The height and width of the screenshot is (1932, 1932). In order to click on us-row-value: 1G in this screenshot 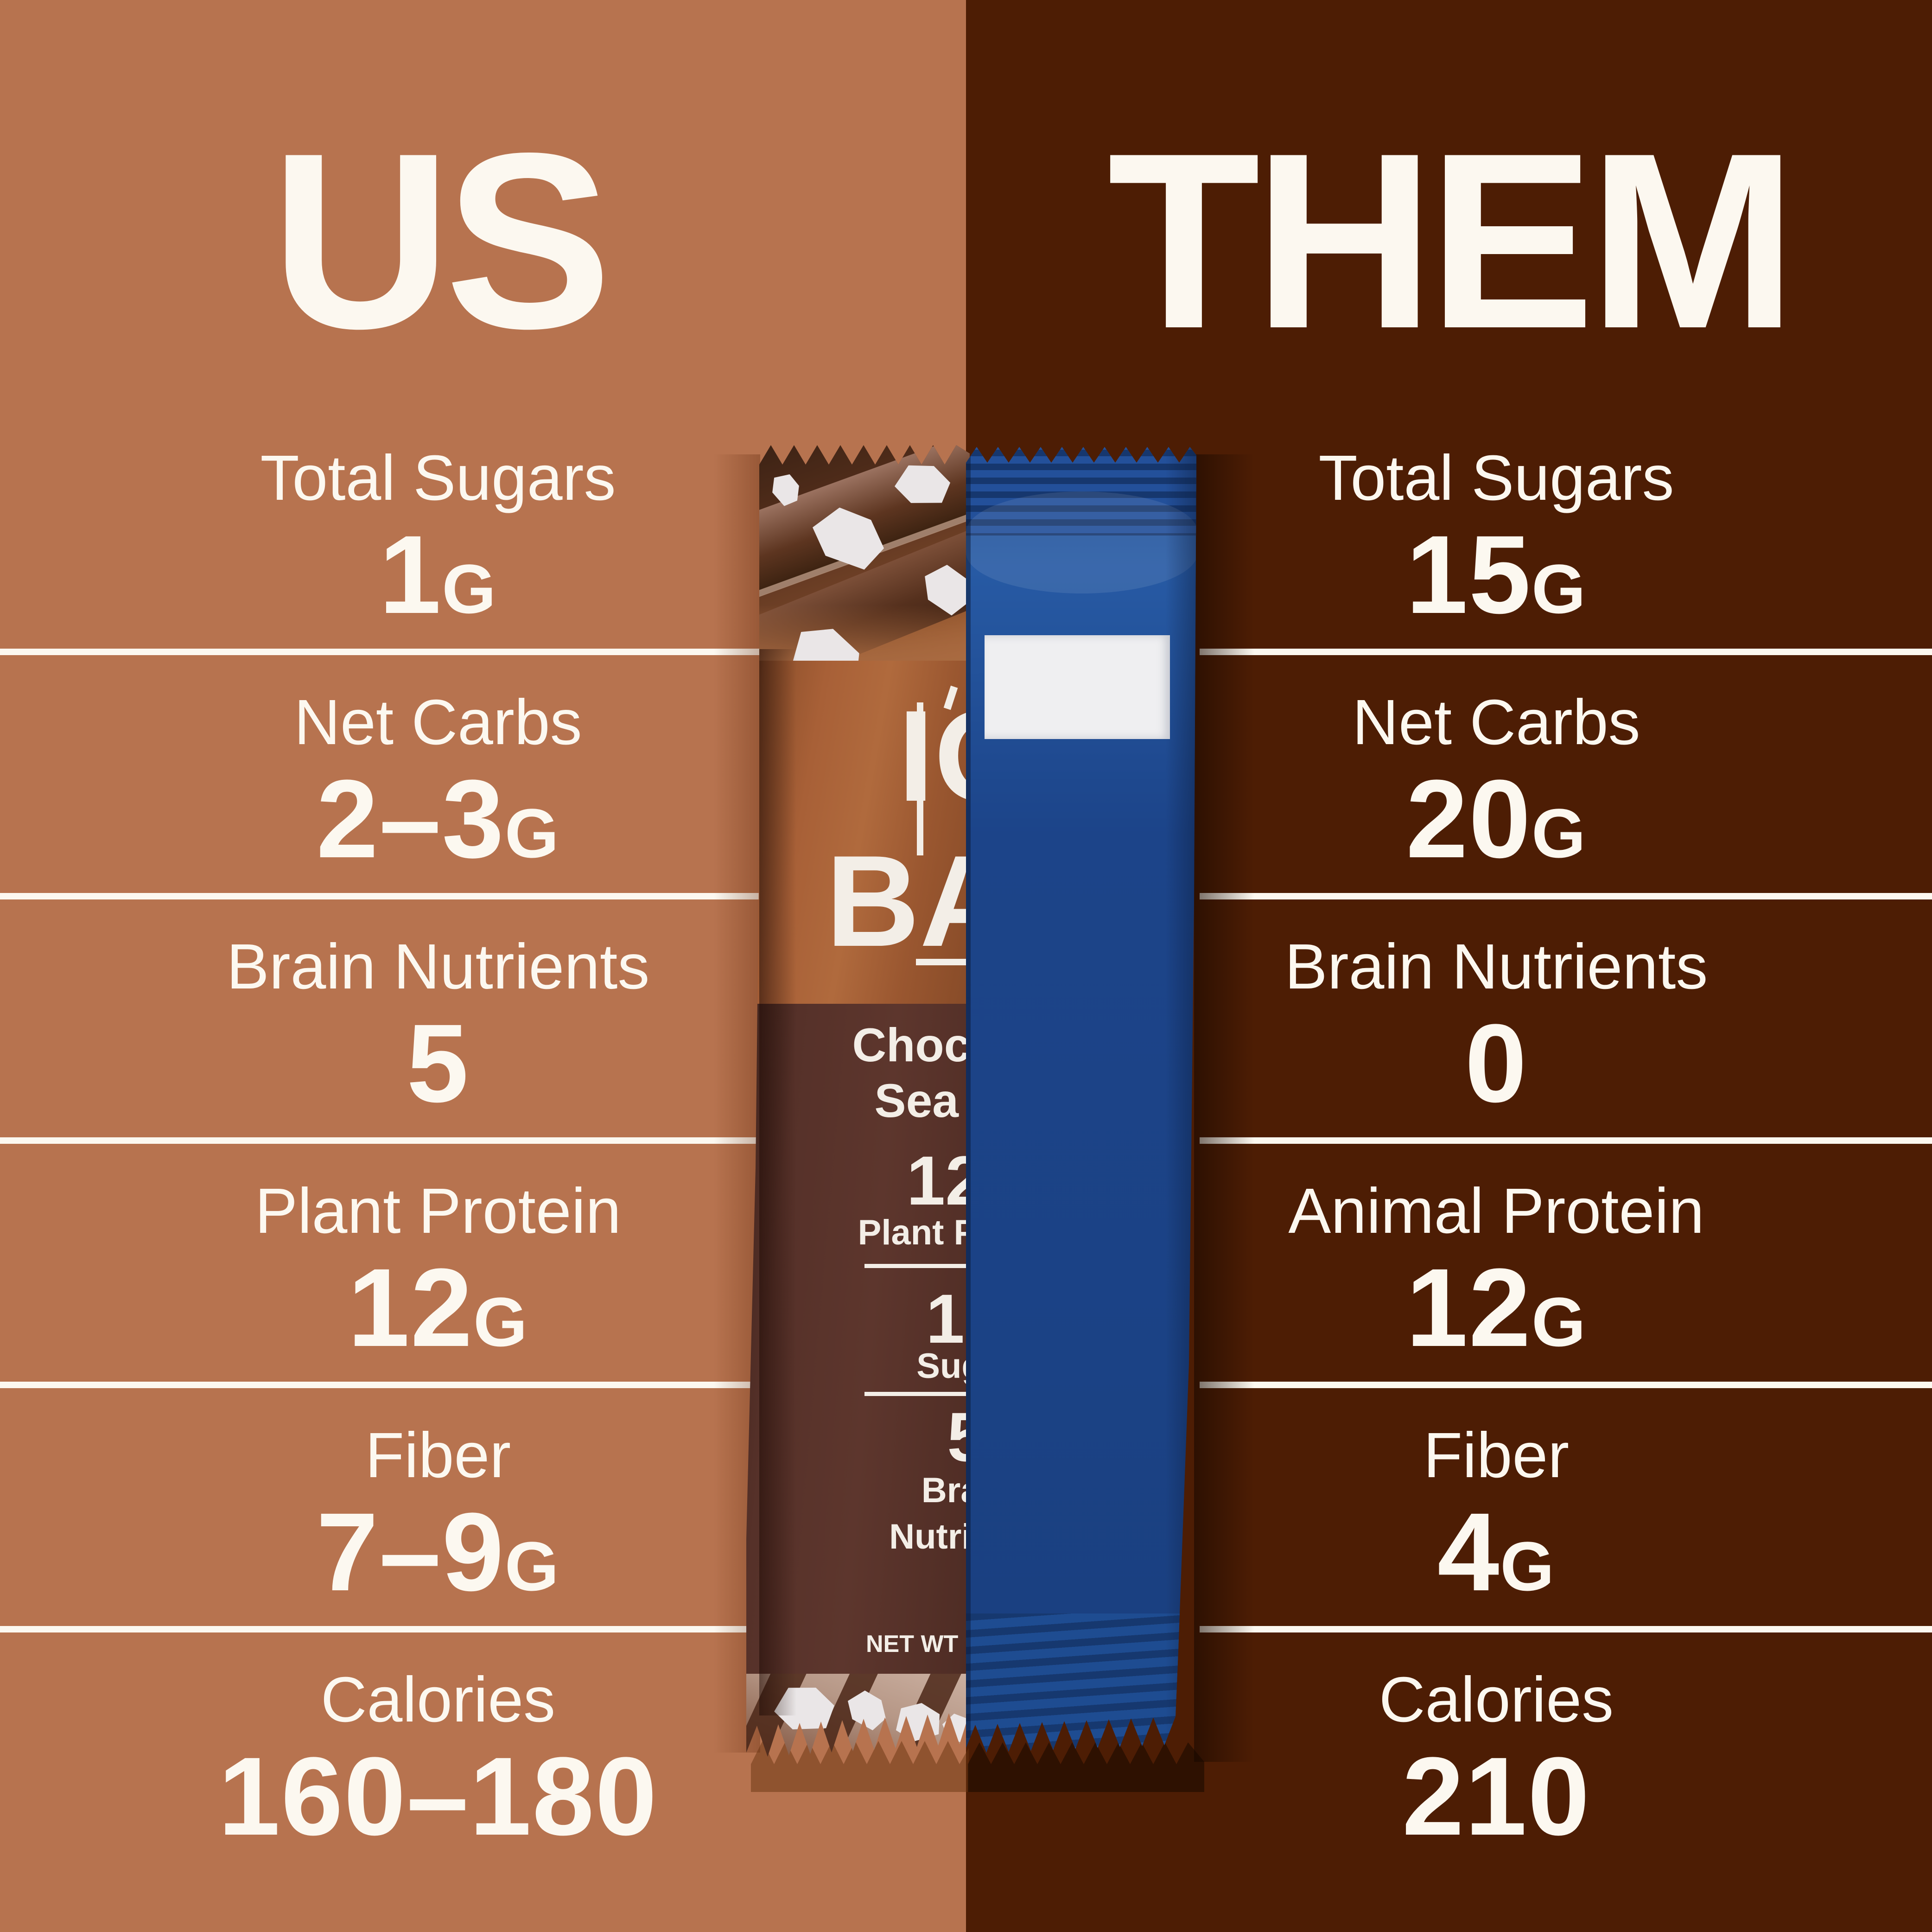, I will do `click(438, 575)`.